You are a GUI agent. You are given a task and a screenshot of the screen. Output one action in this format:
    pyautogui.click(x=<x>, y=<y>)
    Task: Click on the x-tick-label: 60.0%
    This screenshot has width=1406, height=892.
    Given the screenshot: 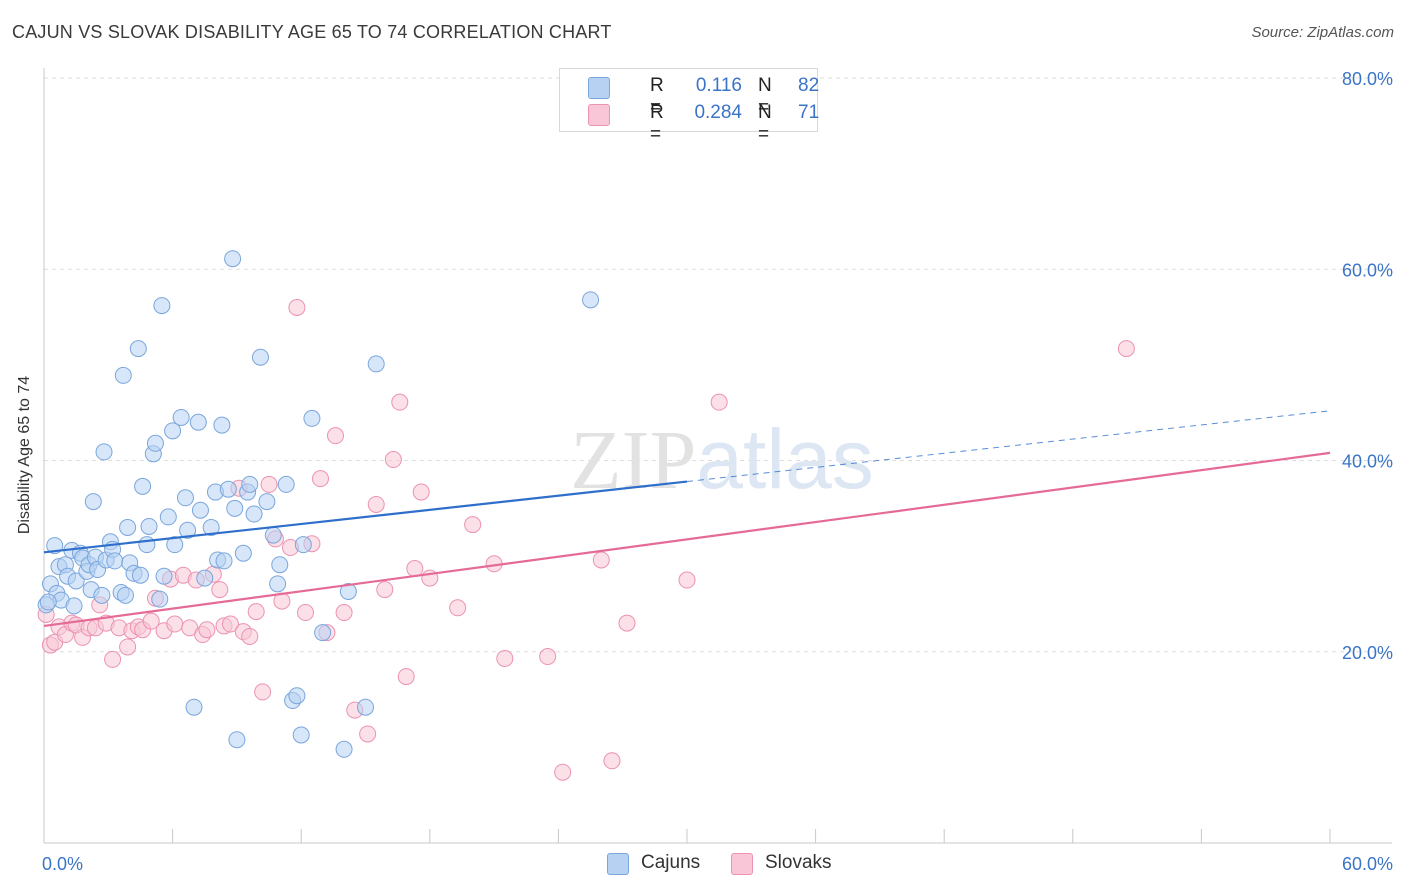 What is the action you would take?
    pyautogui.click(x=1367, y=864)
    